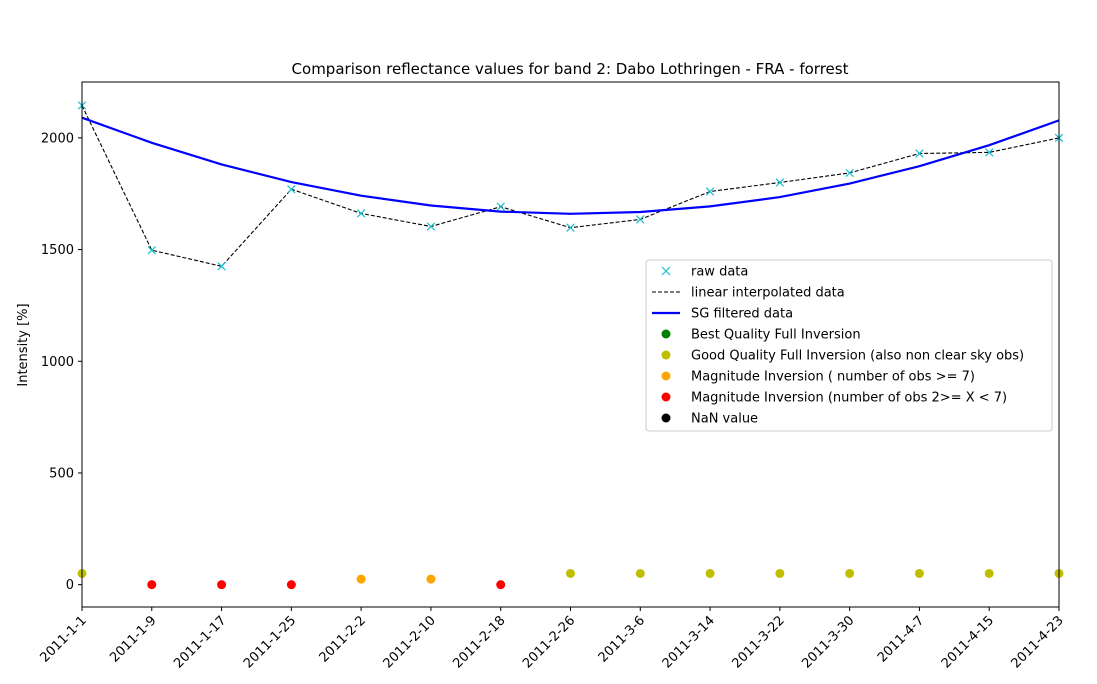  I want to click on y-axis: 0 500 1000 1500 2000, so click(61, 362).